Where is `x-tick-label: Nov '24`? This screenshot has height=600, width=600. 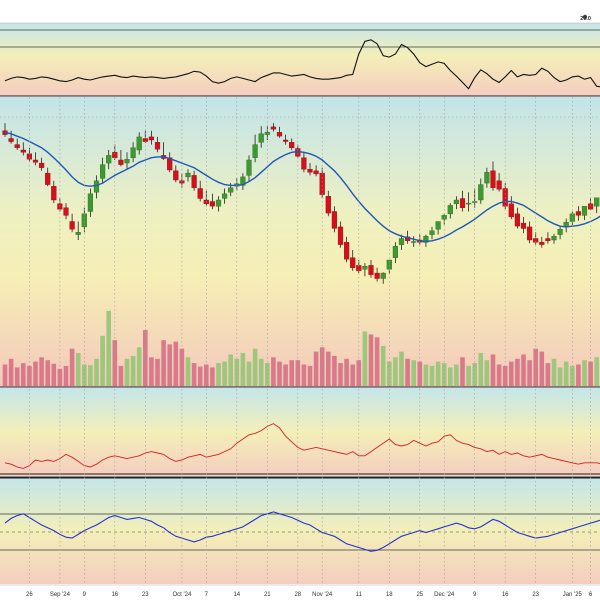
x-tick-label: Nov '24 is located at coordinates (322, 595).